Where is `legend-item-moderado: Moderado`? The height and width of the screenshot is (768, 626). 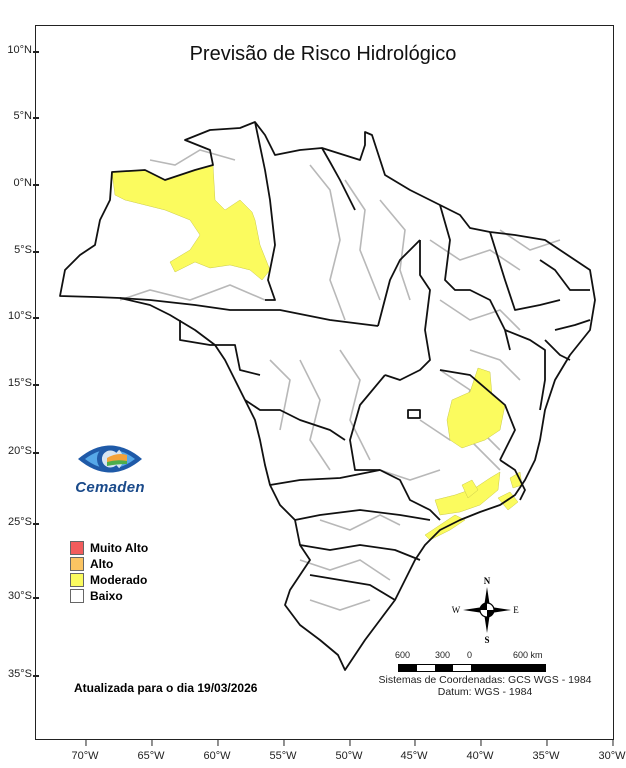 legend-item-moderado: Moderado is located at coordinates (109, 580).